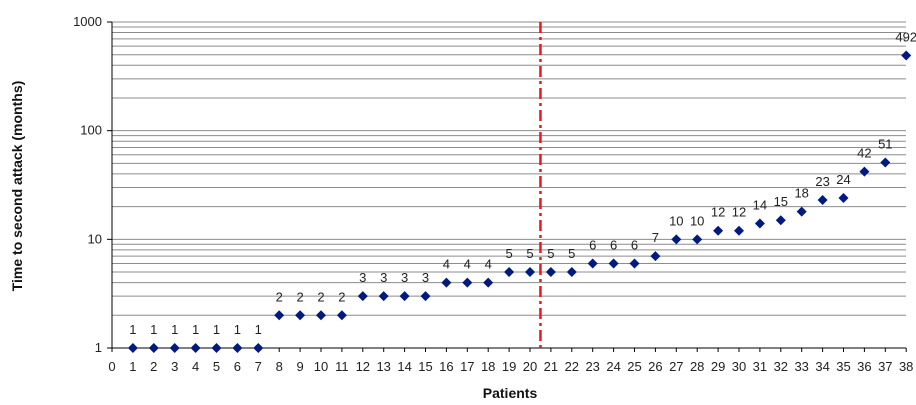 The image size is (916, 405). What do you see at coordinates (864, 153) in the screenshot?
I see `data-label: 42` at bounding box center [864, 153].